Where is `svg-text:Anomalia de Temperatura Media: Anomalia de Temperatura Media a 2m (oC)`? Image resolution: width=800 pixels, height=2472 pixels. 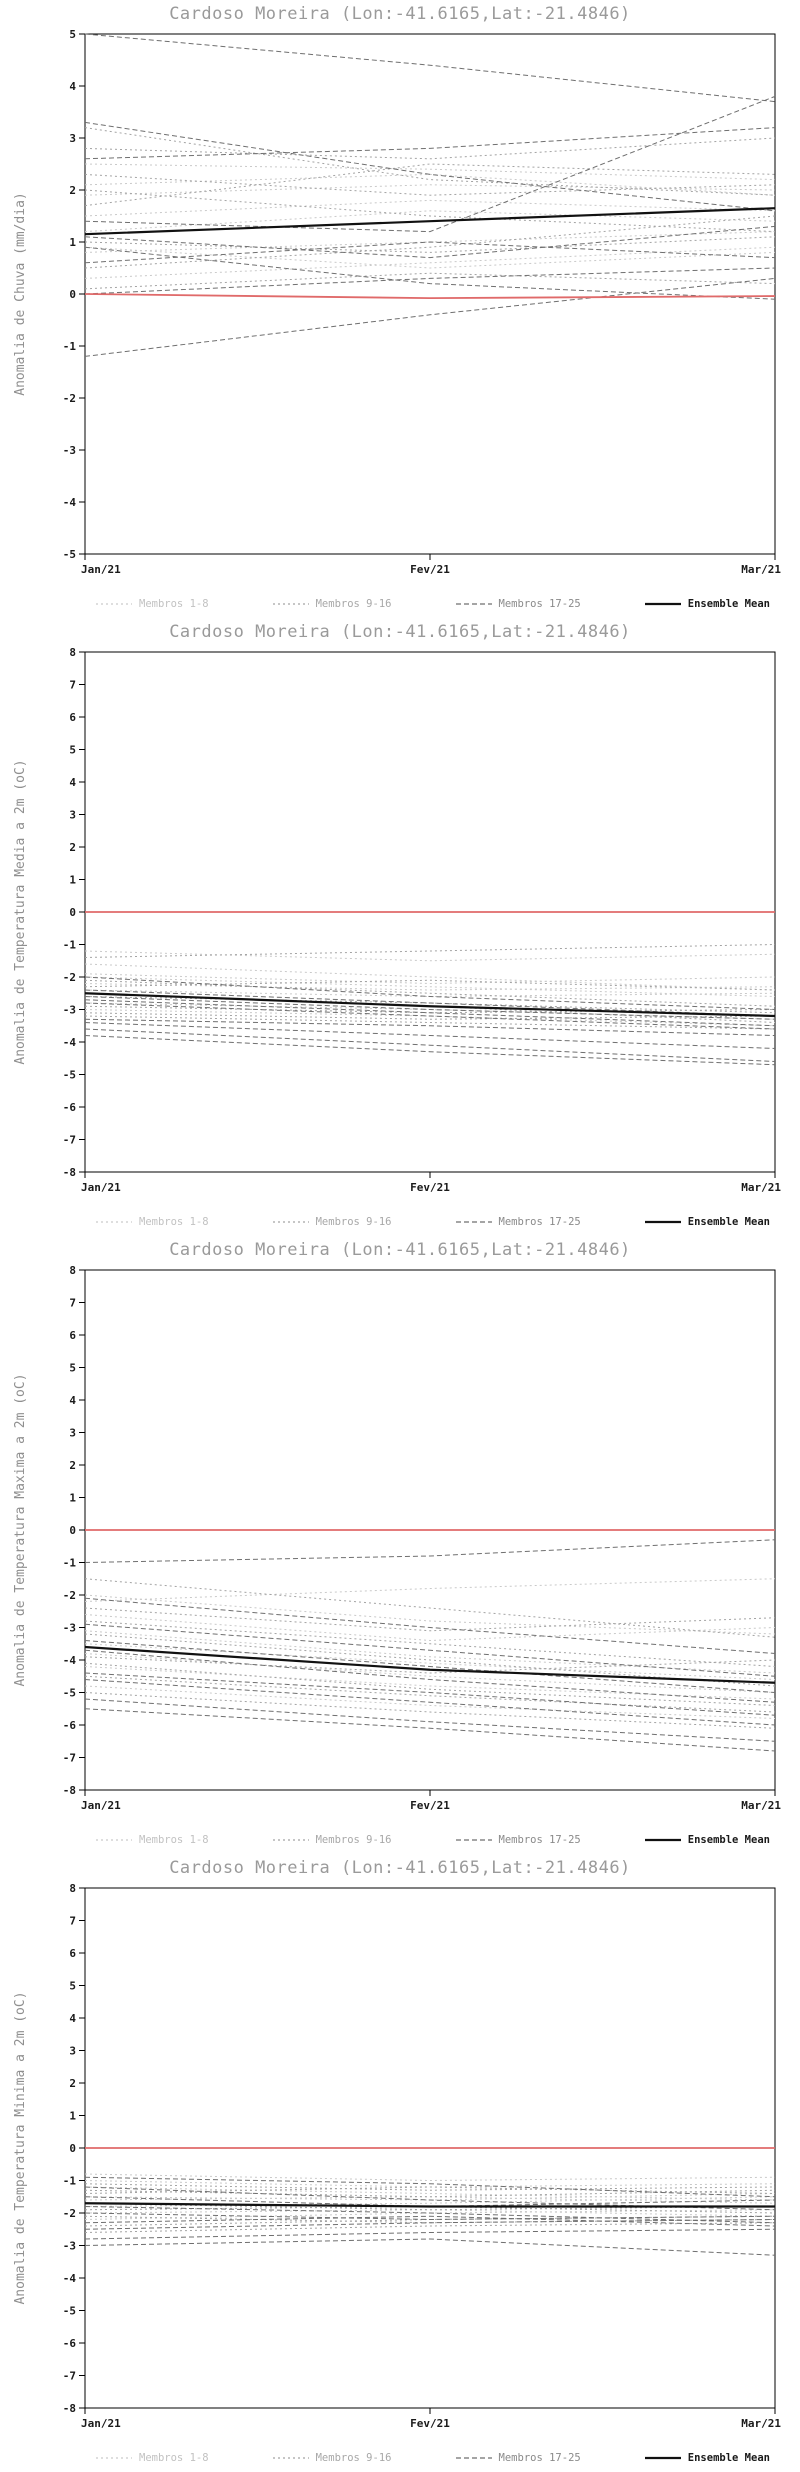 svg-text:Anomalia de Temperatura Media: Anomalia de Temperatura Media a 2m (oC) is located at coordinates (20, 911).